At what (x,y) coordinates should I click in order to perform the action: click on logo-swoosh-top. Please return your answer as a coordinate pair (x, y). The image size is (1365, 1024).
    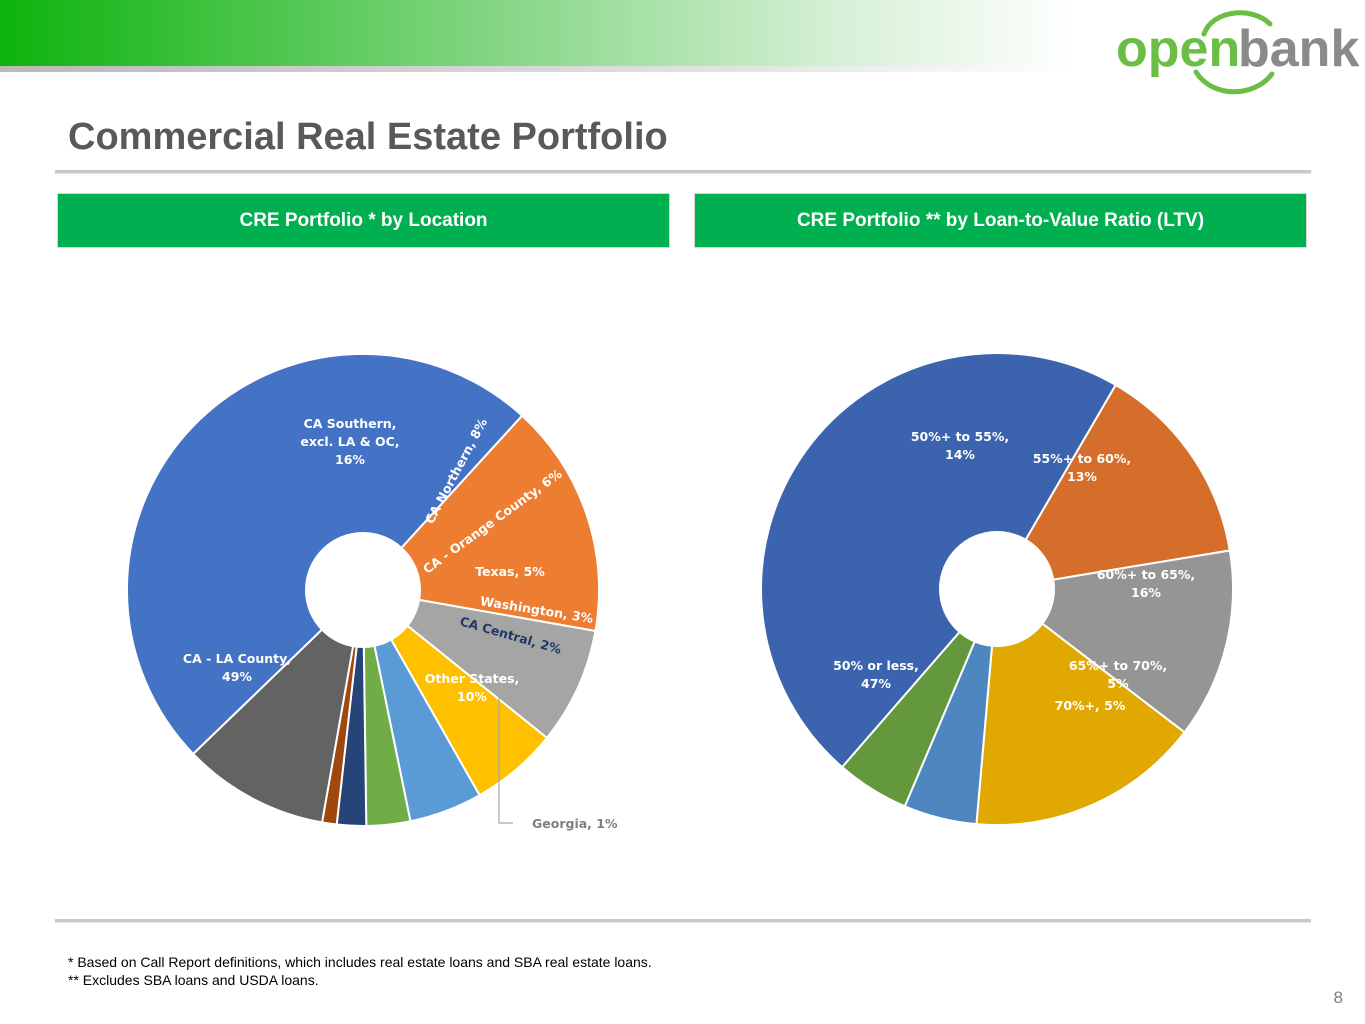
    Looking at the image, I should click on (1237, 23).